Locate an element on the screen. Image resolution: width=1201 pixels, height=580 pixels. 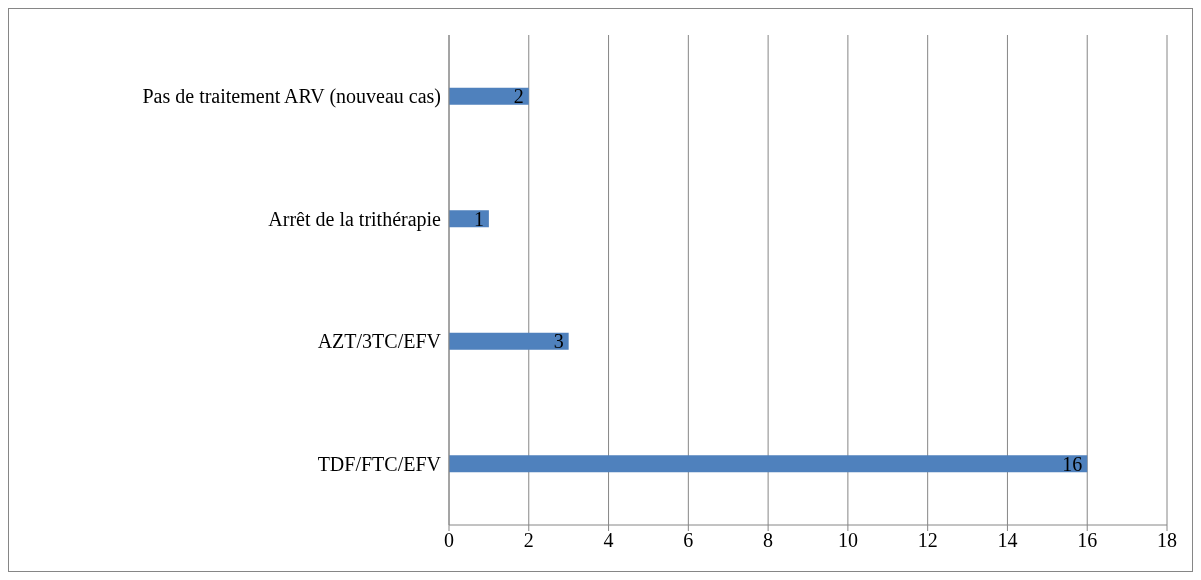
y-tick-label: TDF/FTC/EFV is located at coordinates (379, 463).